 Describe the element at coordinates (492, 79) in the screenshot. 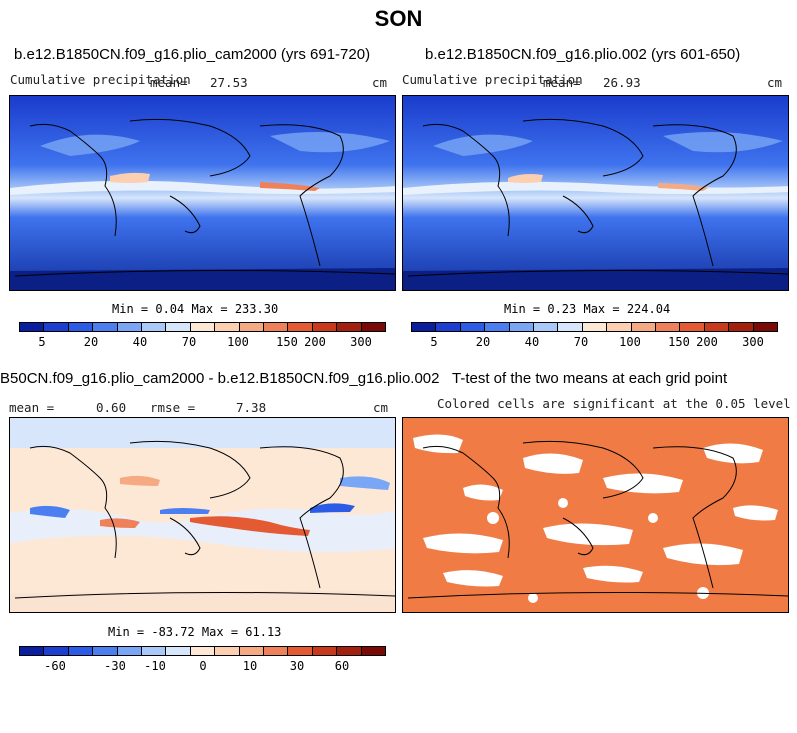

I see `panel2-variable-label: Cumulative precipitation` at that location.